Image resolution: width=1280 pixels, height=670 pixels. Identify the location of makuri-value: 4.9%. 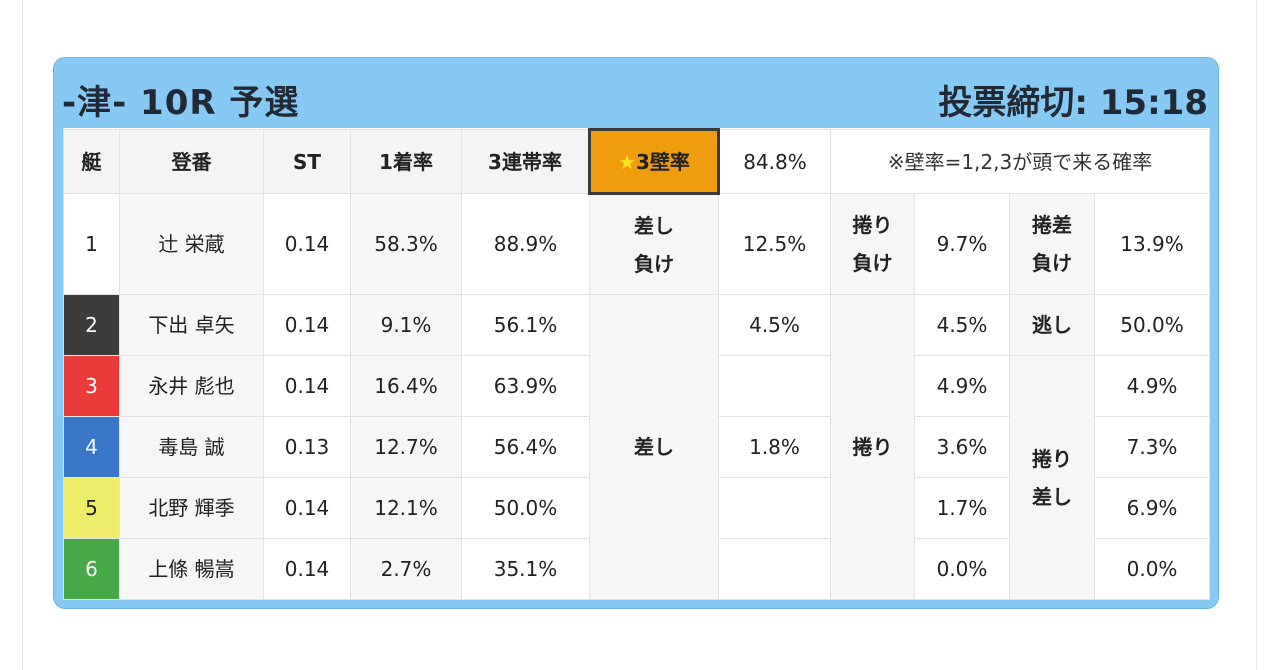
(962, 386).